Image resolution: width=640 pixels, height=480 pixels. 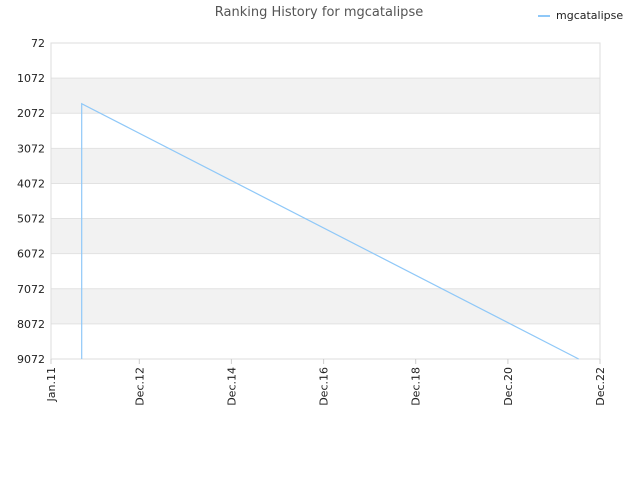 What do you see at coordinates (31, 324) in the screenshot?
I see `y-tick-label: 8072` at bounding box center [31, 324].